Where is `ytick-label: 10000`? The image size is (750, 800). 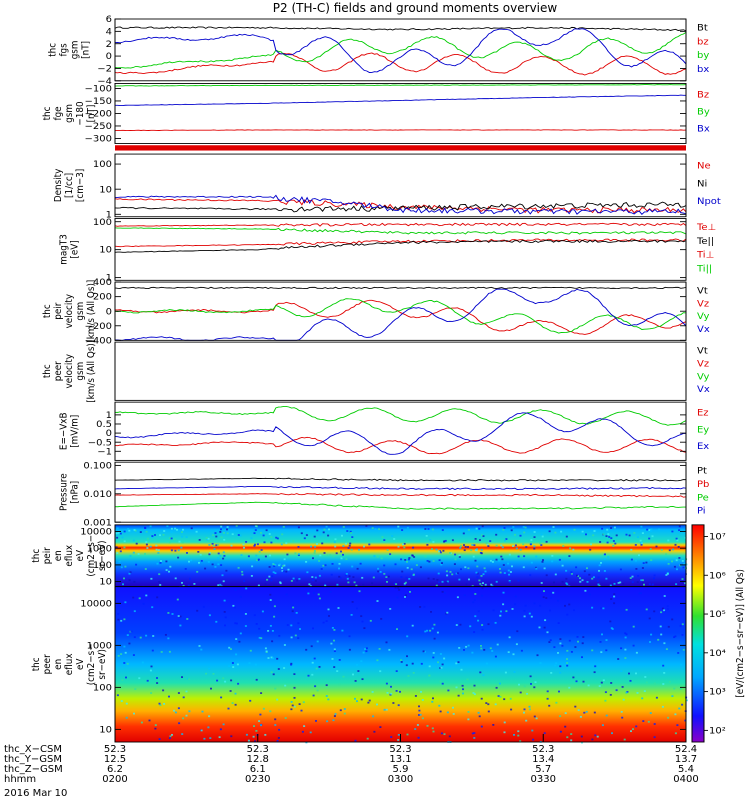
ytick-label: 10000 is located at coordinates (96, 532).